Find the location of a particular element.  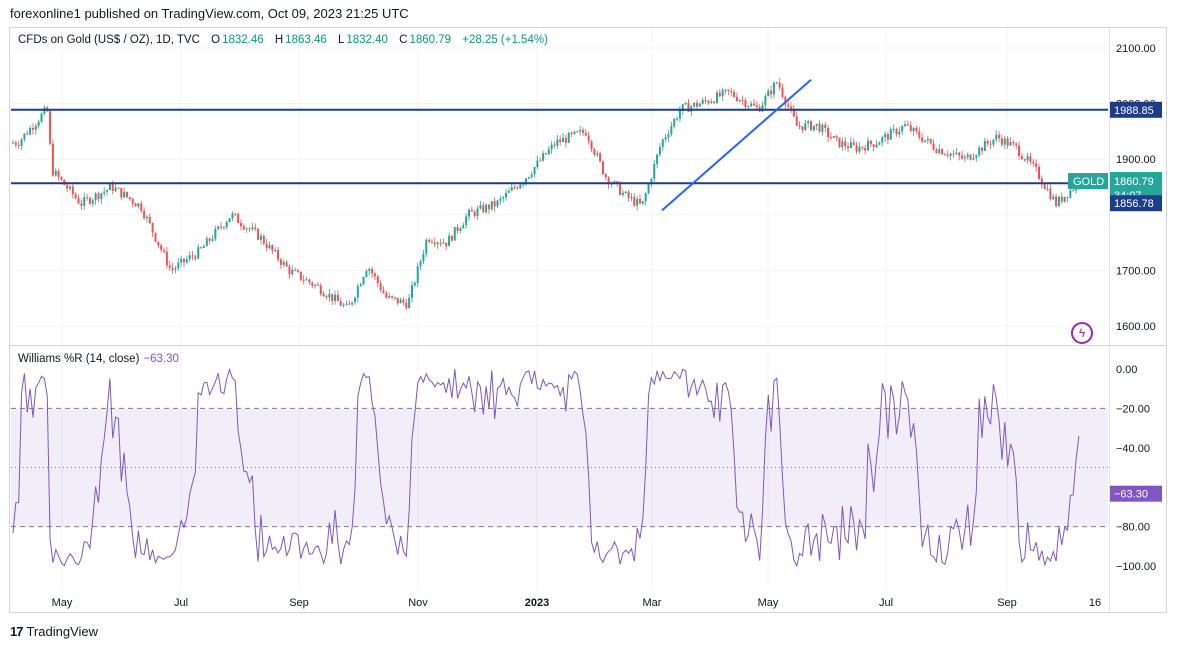

brand-name: TradingView is located at coordinates (62, 631).